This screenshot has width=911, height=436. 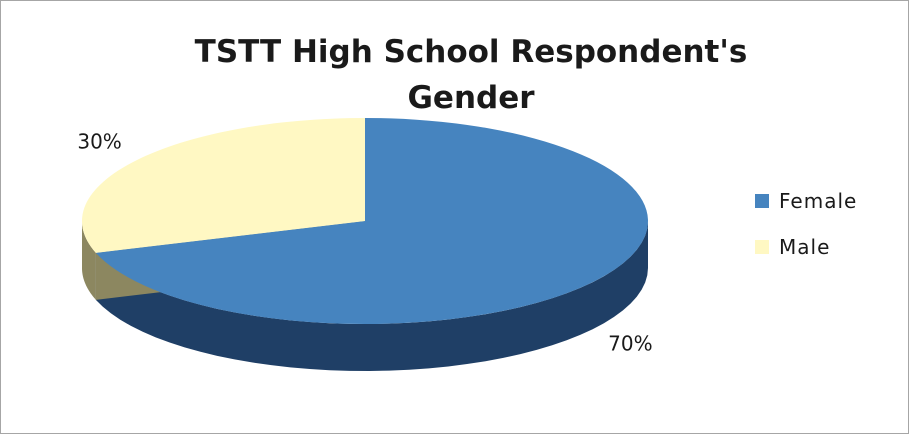 I want to click on legend-label-male: Male, so click(x=805, y=247).